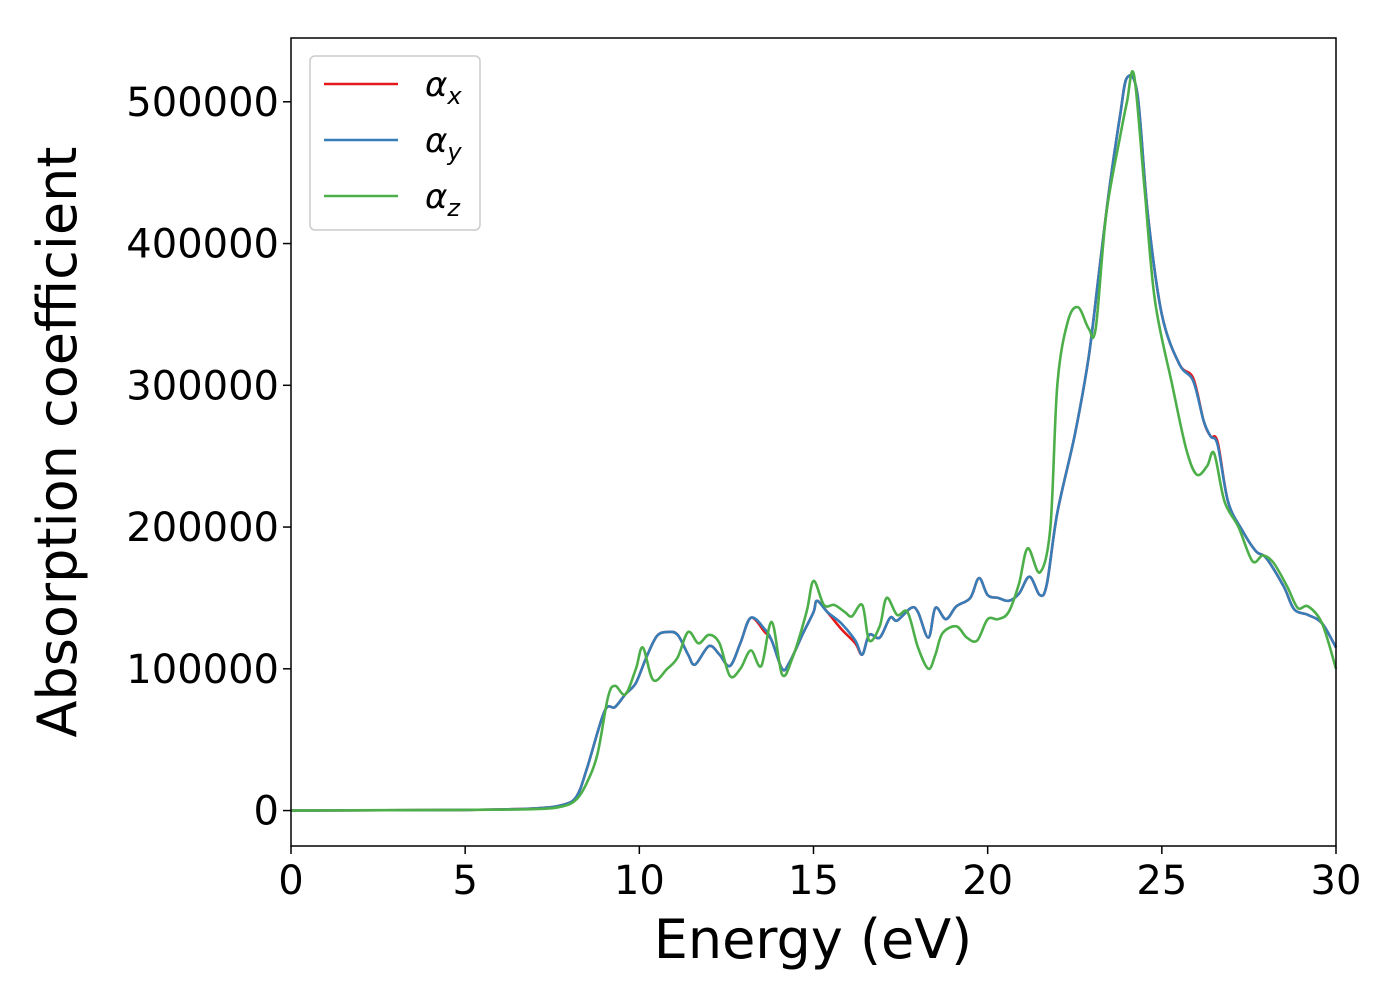 This screenshot has height=1000, width=1400. Describe the element at coordinates (202, 386) in the screenshot. I see `y-tick-label: 300000` at that location.